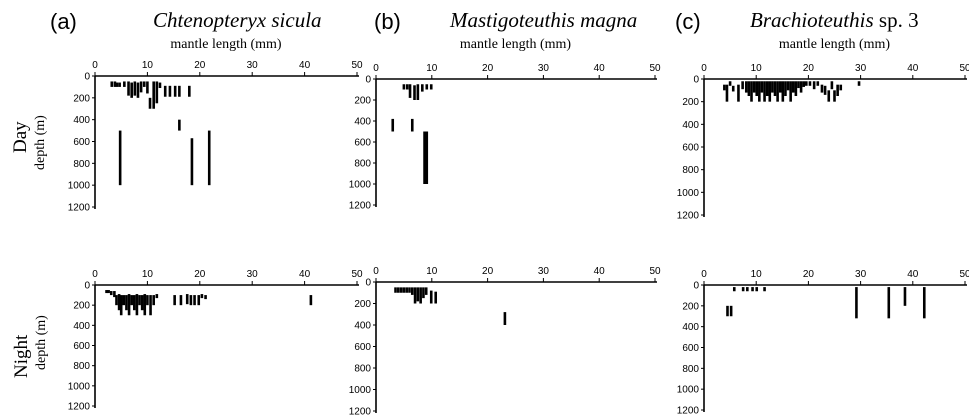 This screenshot has width=969, height=416. I want to click on chart-c-night-y-tick-label: 200, so click(690, 306).